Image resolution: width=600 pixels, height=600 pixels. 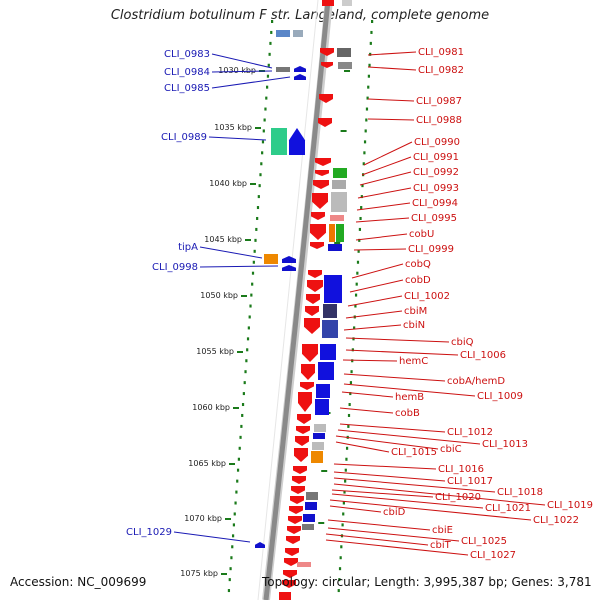 I want to click on right-gene-label: cobA/hemD, so click(x=476, y=381).